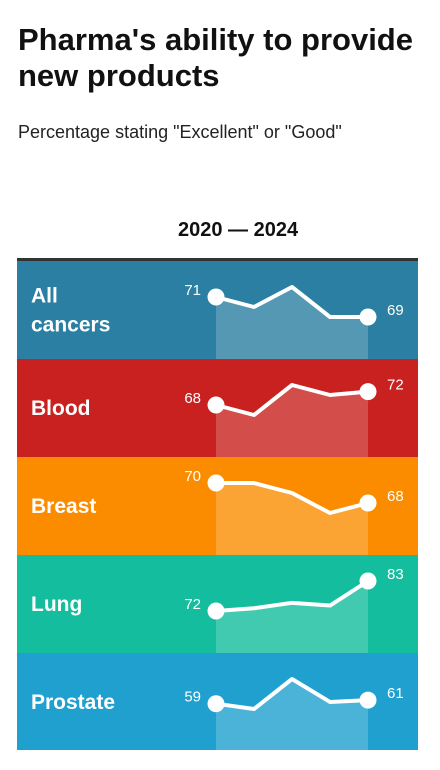  I want to click on area-lung, so click(292, 617).